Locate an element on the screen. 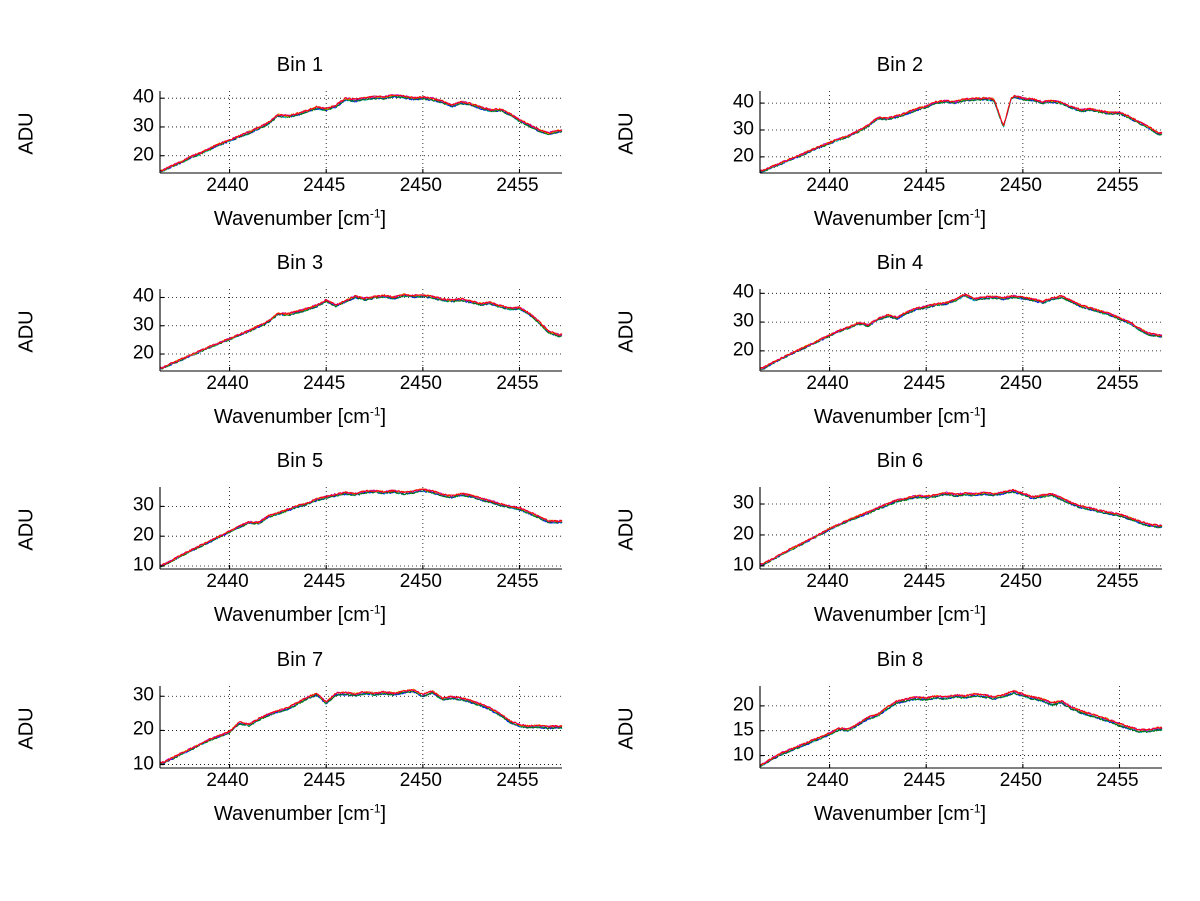 The width and height of the screenshot is (1200, 901). x-tick-label: 2450 is located at coordinates (1020, 383).